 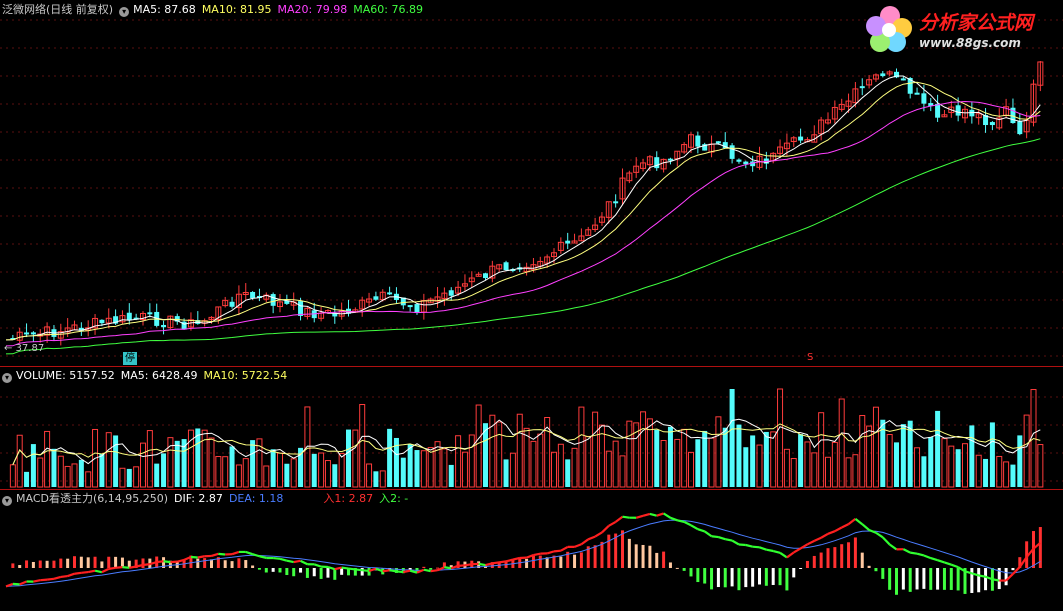 I want to click on volume-settings-icon: ▾, so click(x=7, y=378).